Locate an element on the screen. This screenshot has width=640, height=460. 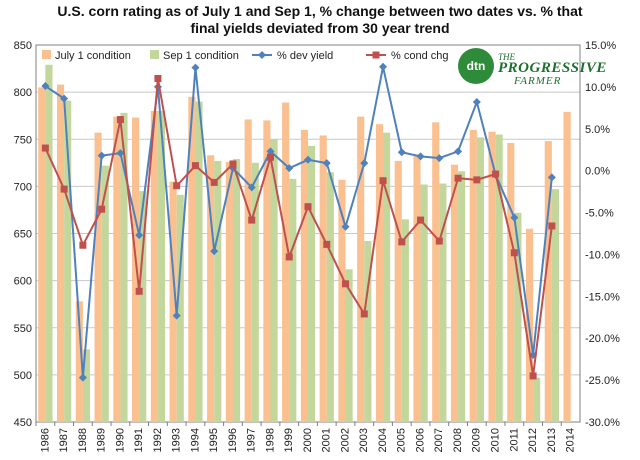
x-axis-tick-label: 1988 is located at coordinates (83, 440).